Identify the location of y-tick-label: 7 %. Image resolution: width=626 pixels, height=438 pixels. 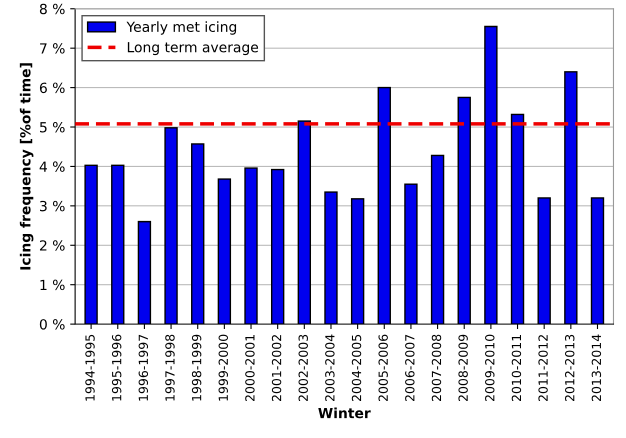
(52, 48).